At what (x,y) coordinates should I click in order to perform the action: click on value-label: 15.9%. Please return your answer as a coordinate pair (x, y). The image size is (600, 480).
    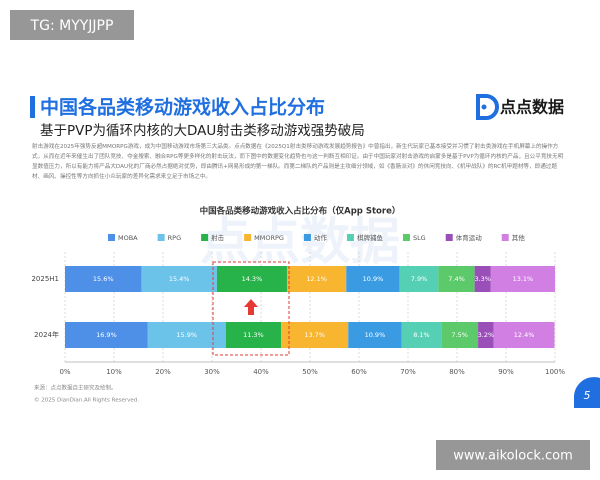
    Looking at the image, I should click on (186, 335).